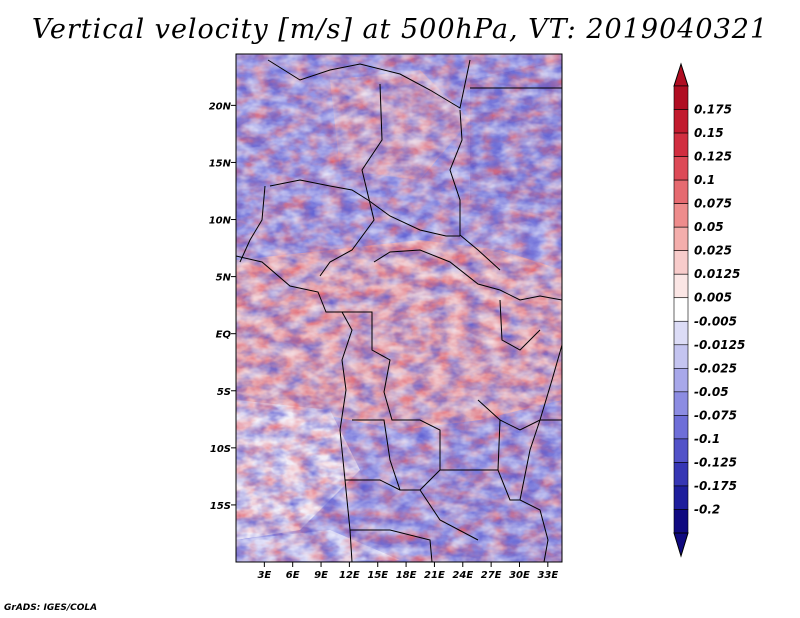 This screenshot has height=618, width=800. What do you see at coordinates (715, 415) in the screenshot?
I see `colorbar-label: -0.075` at bounding box center [715, 415].